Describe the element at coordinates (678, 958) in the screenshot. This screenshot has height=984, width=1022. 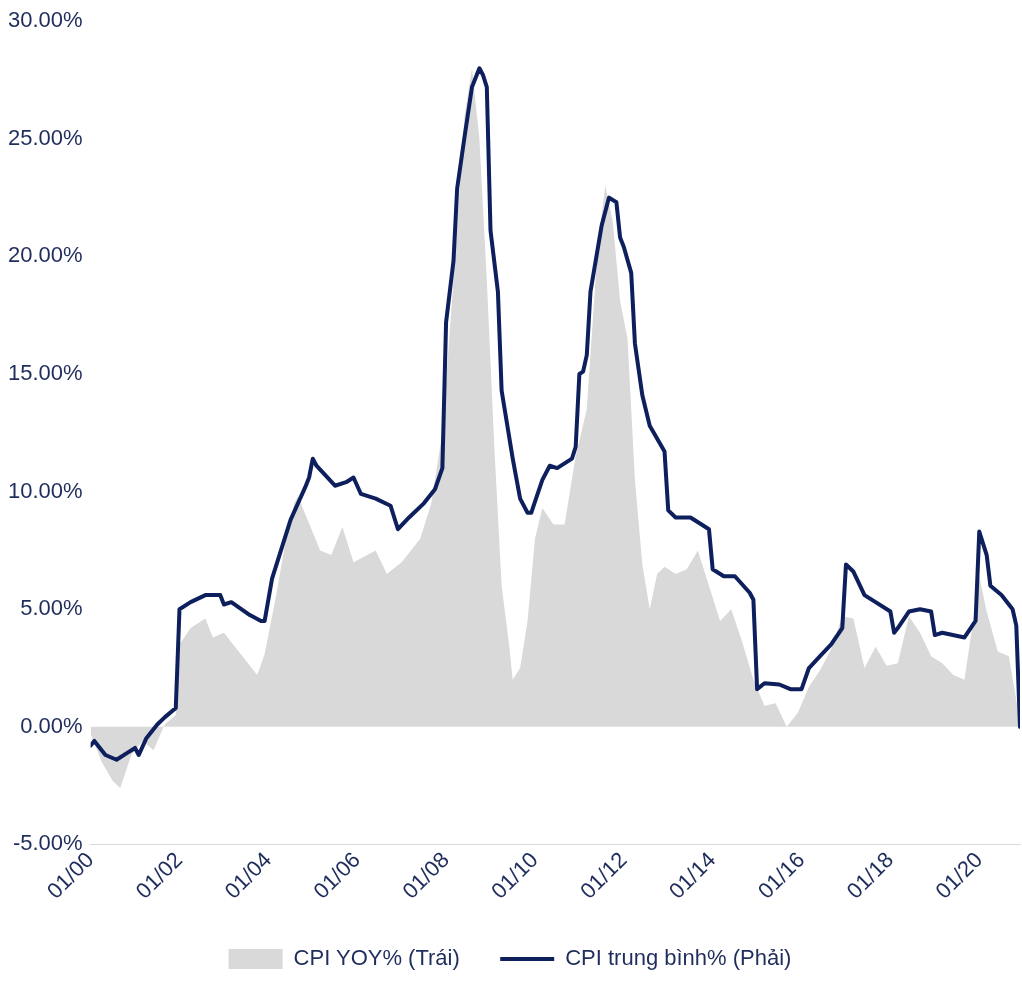
I see `legend-label: CPI trung bình% (Phải)` at that location.